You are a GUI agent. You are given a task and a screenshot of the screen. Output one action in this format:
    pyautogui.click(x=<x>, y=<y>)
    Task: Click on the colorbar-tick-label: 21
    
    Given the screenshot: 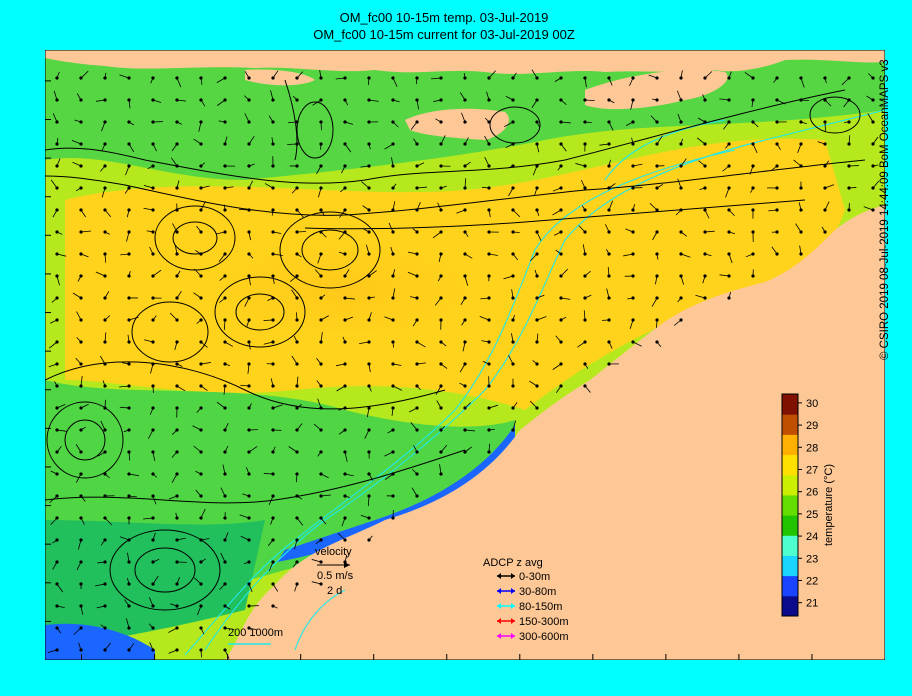 What is the action you would take?
    pyautogui.click(x=812, y=604)
    